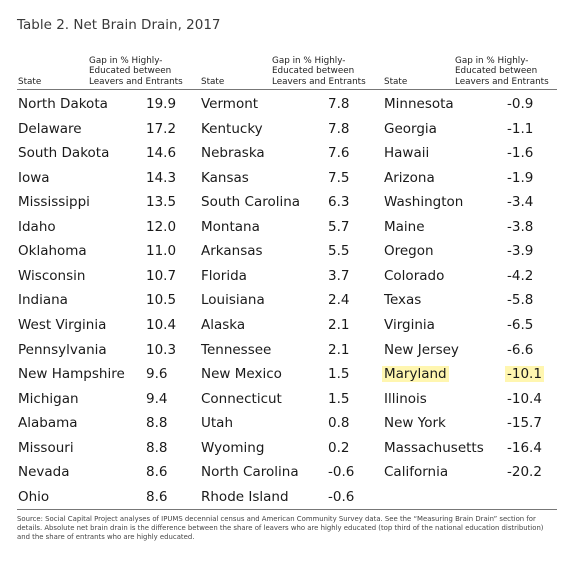 The image size is (573, 582). What do you see at coordinates (419, 104) in the screenshot?
I see `state-name: Minnesota` at bounding box center [419, 104].